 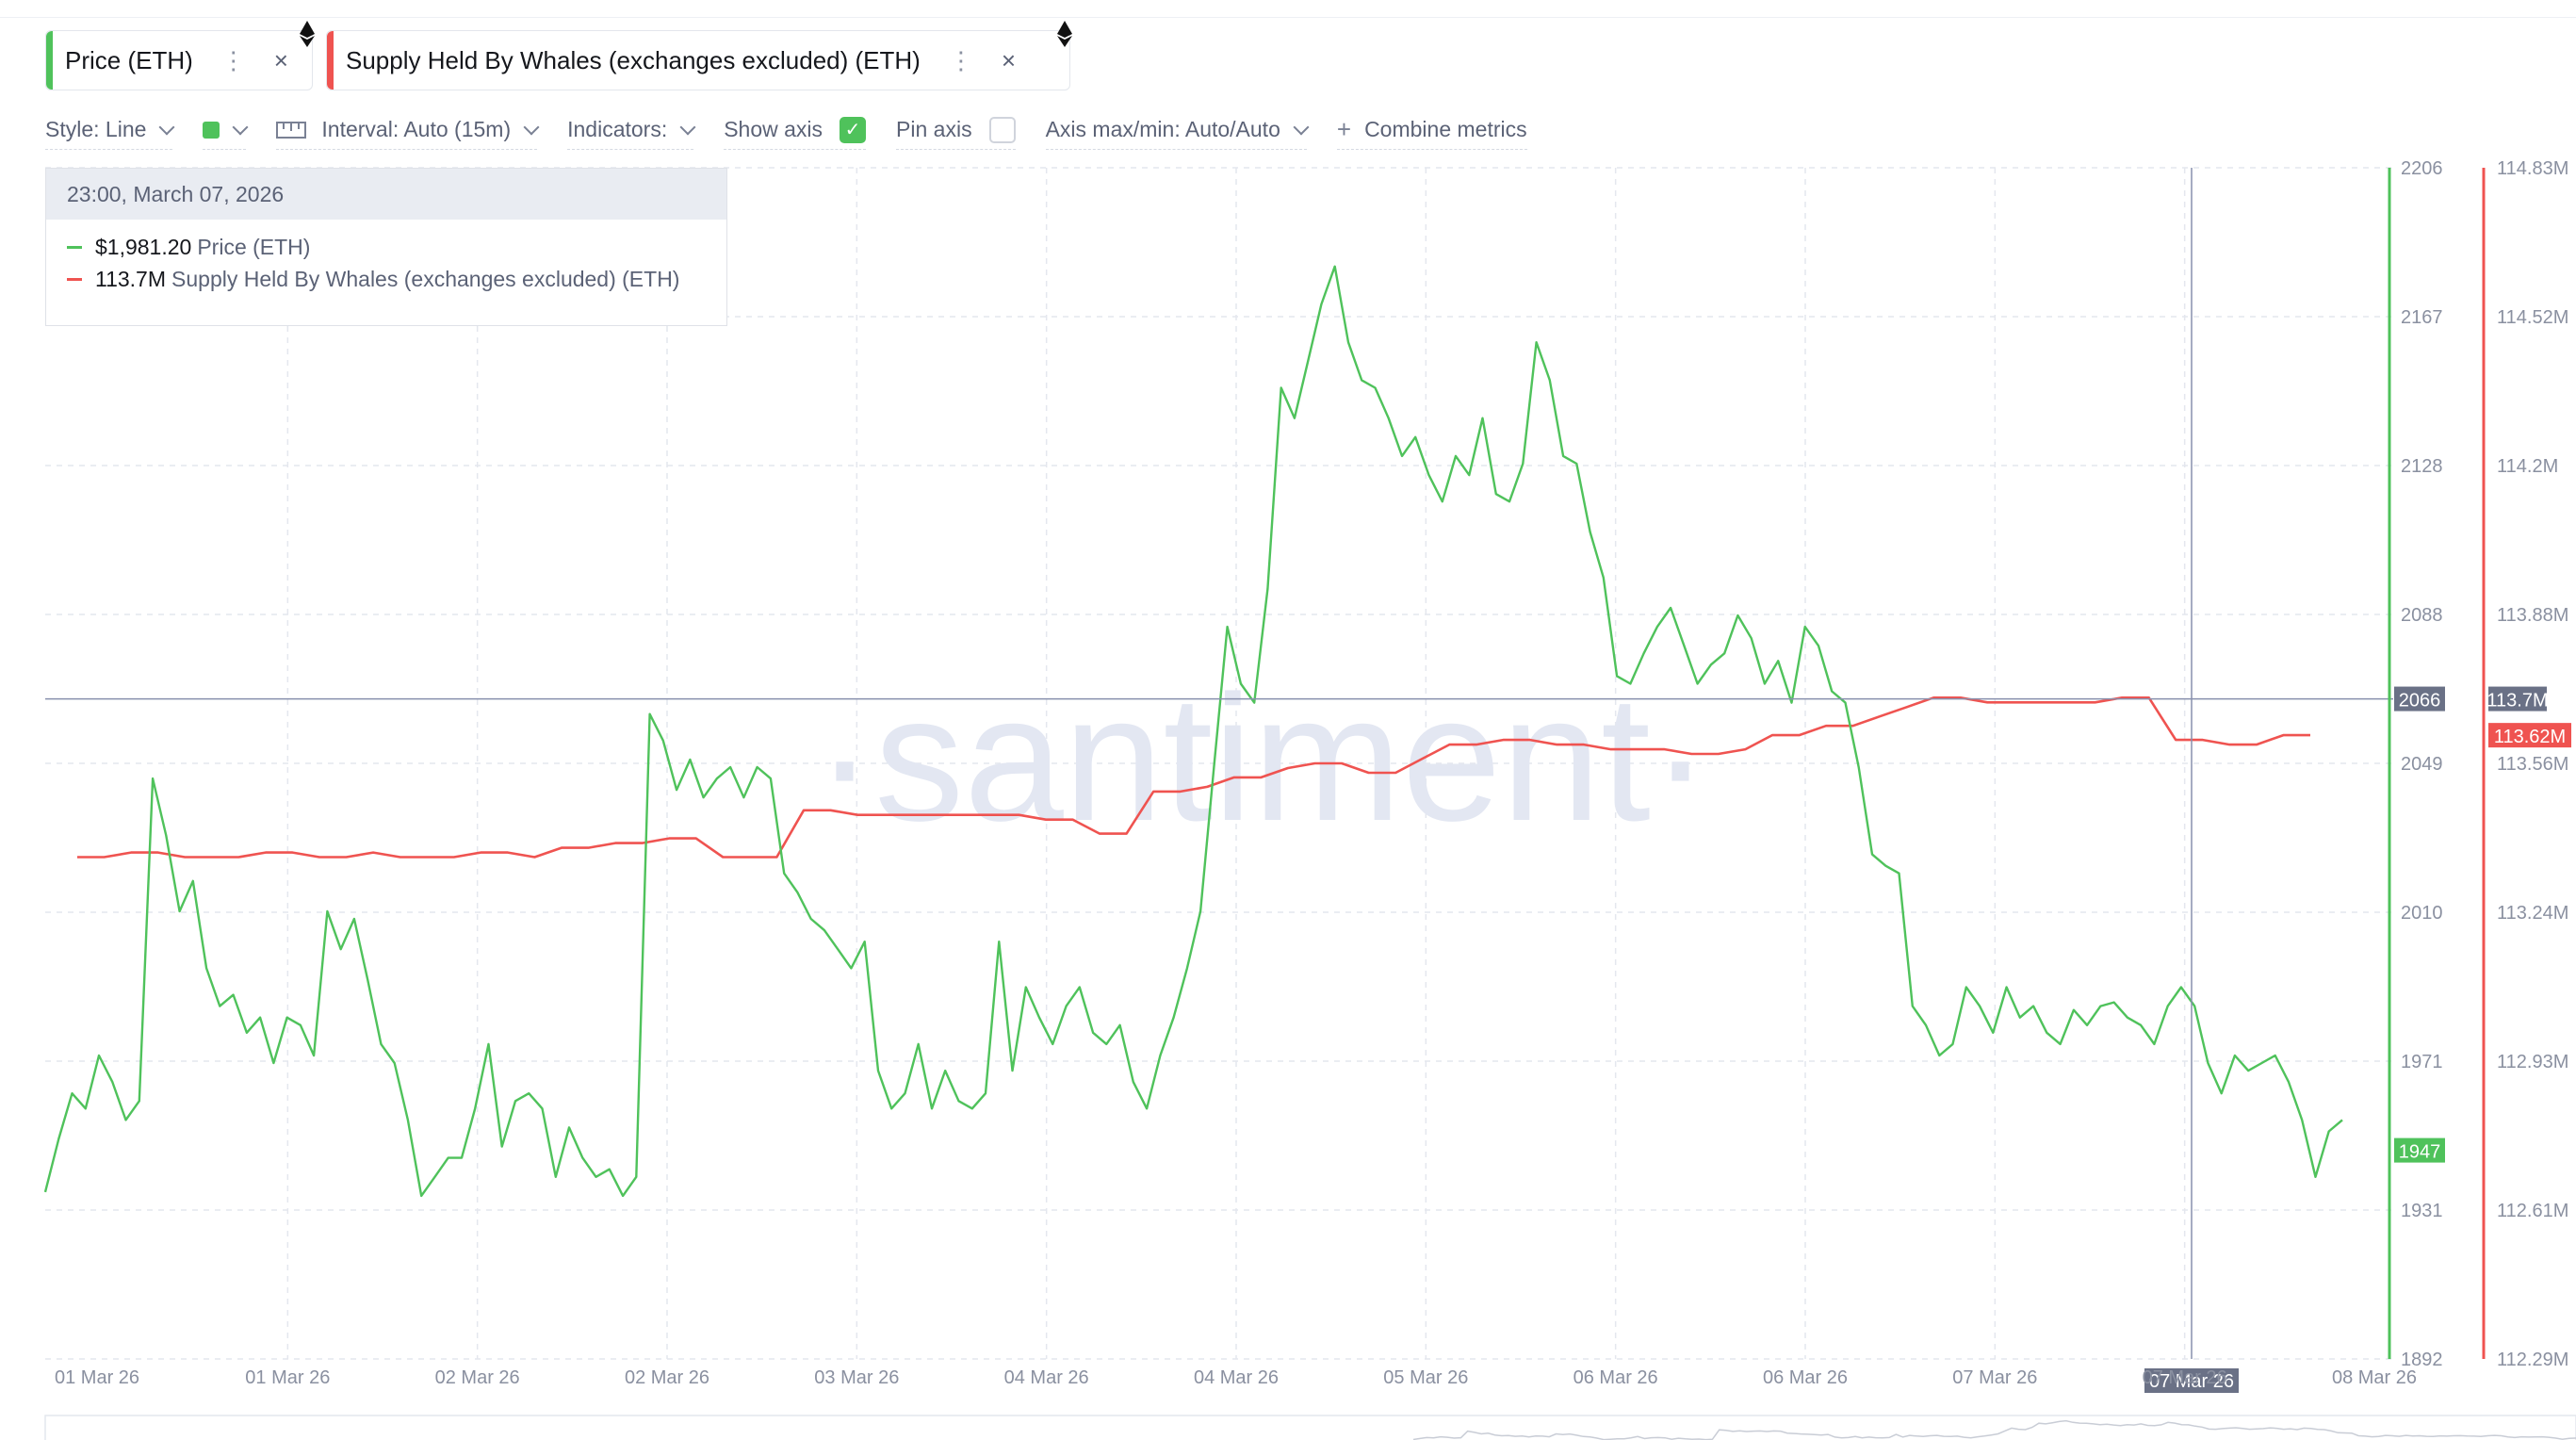 I want to click on minimap-line, so click(x=1994, y=1429).